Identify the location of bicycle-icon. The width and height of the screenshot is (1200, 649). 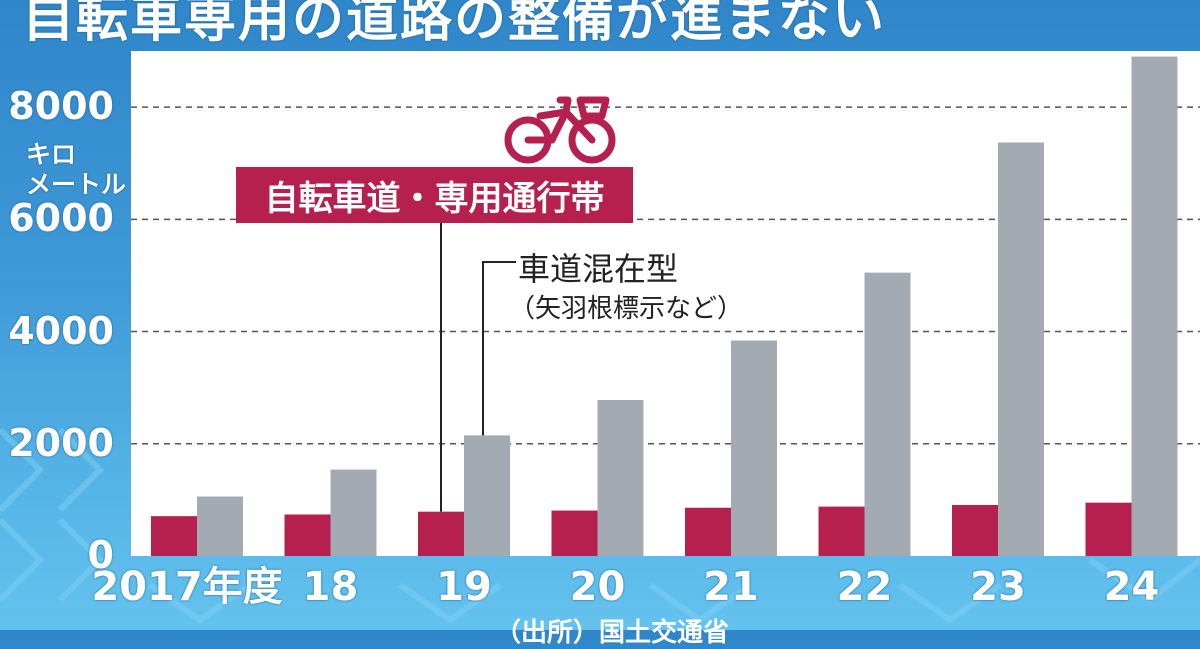
(560, 130).